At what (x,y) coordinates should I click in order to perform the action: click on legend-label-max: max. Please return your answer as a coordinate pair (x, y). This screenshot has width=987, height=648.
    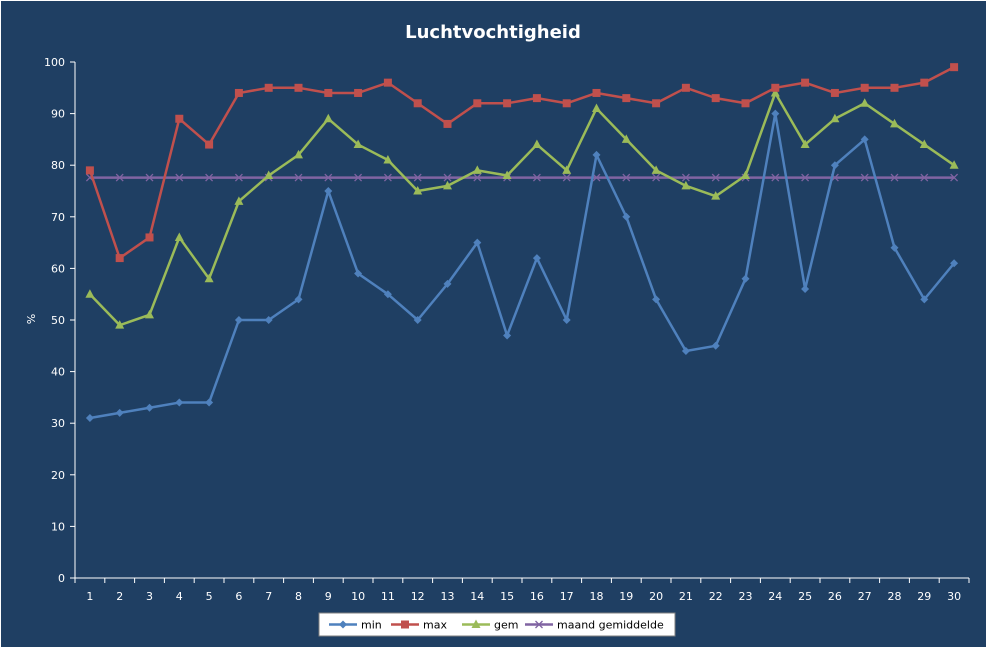
    Looking at the image, I should click on (435, 625).